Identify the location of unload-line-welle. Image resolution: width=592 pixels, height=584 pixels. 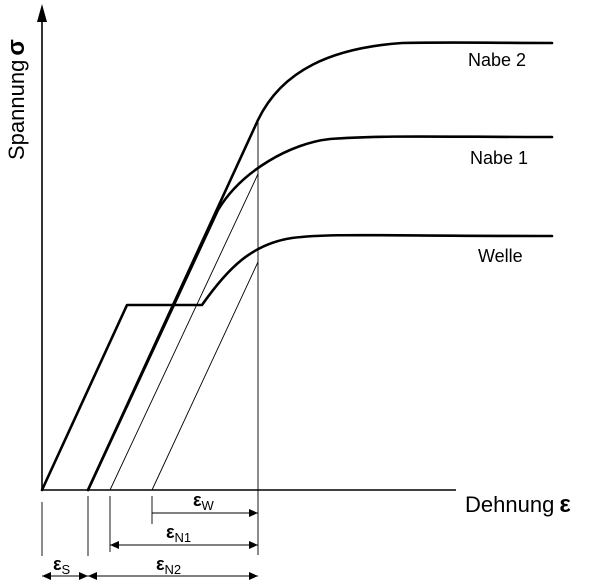
(205, 376).